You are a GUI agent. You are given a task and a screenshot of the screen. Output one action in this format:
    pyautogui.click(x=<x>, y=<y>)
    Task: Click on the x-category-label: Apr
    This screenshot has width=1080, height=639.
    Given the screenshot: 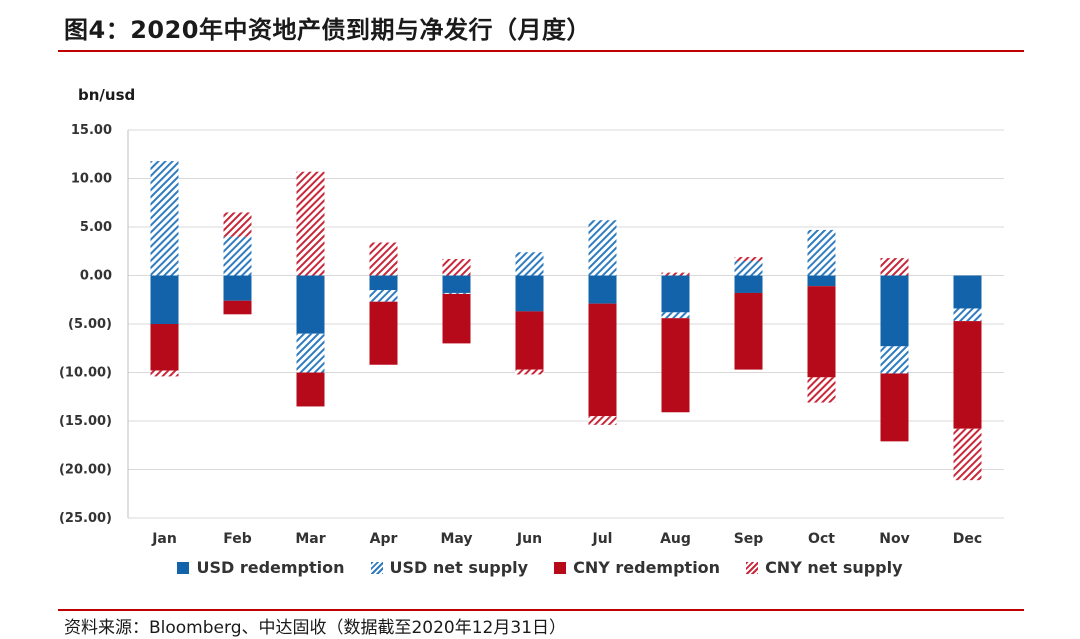 What is the action you would take?
    pyautogui.click(x=384, y=539)
    